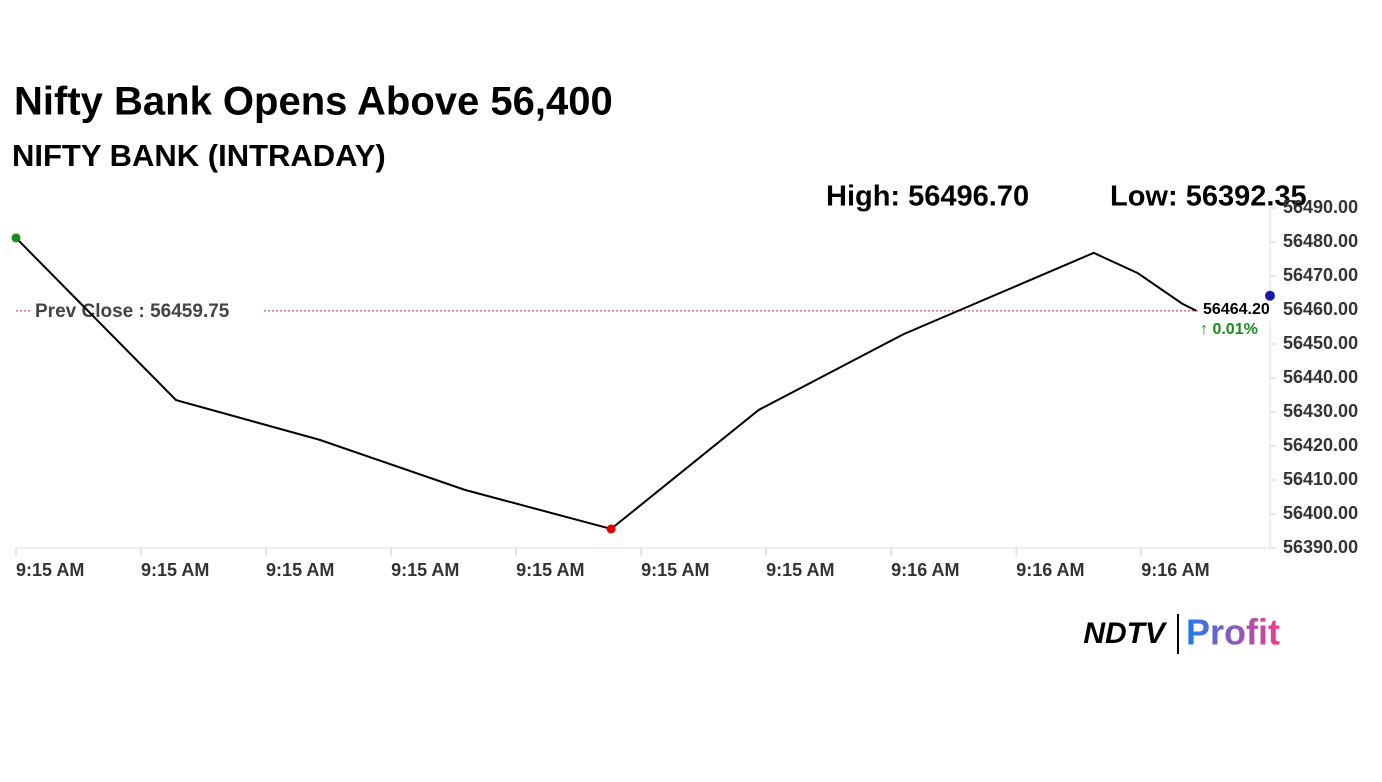 This screenshot has width=1382, height=782. What do you see at coordinates (1320, 411) in the screenshot?
I see `y-tick-label: 56430.00` at bounding box center [1320, 411].